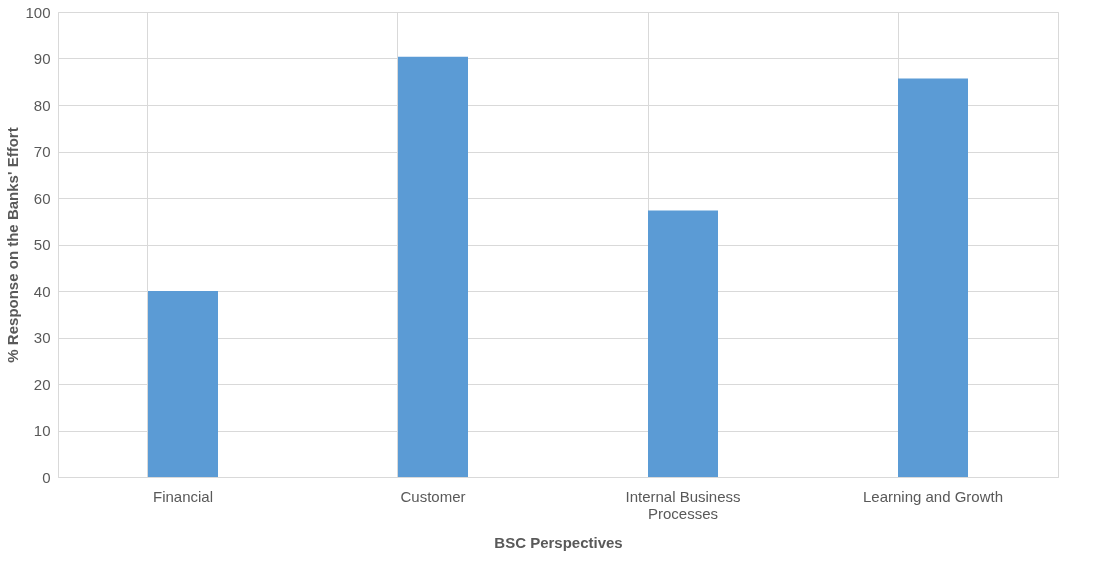 The width and height of the screenshot is (1099, 587). I want to click on y-tick-label: 60, so click(42, 198).